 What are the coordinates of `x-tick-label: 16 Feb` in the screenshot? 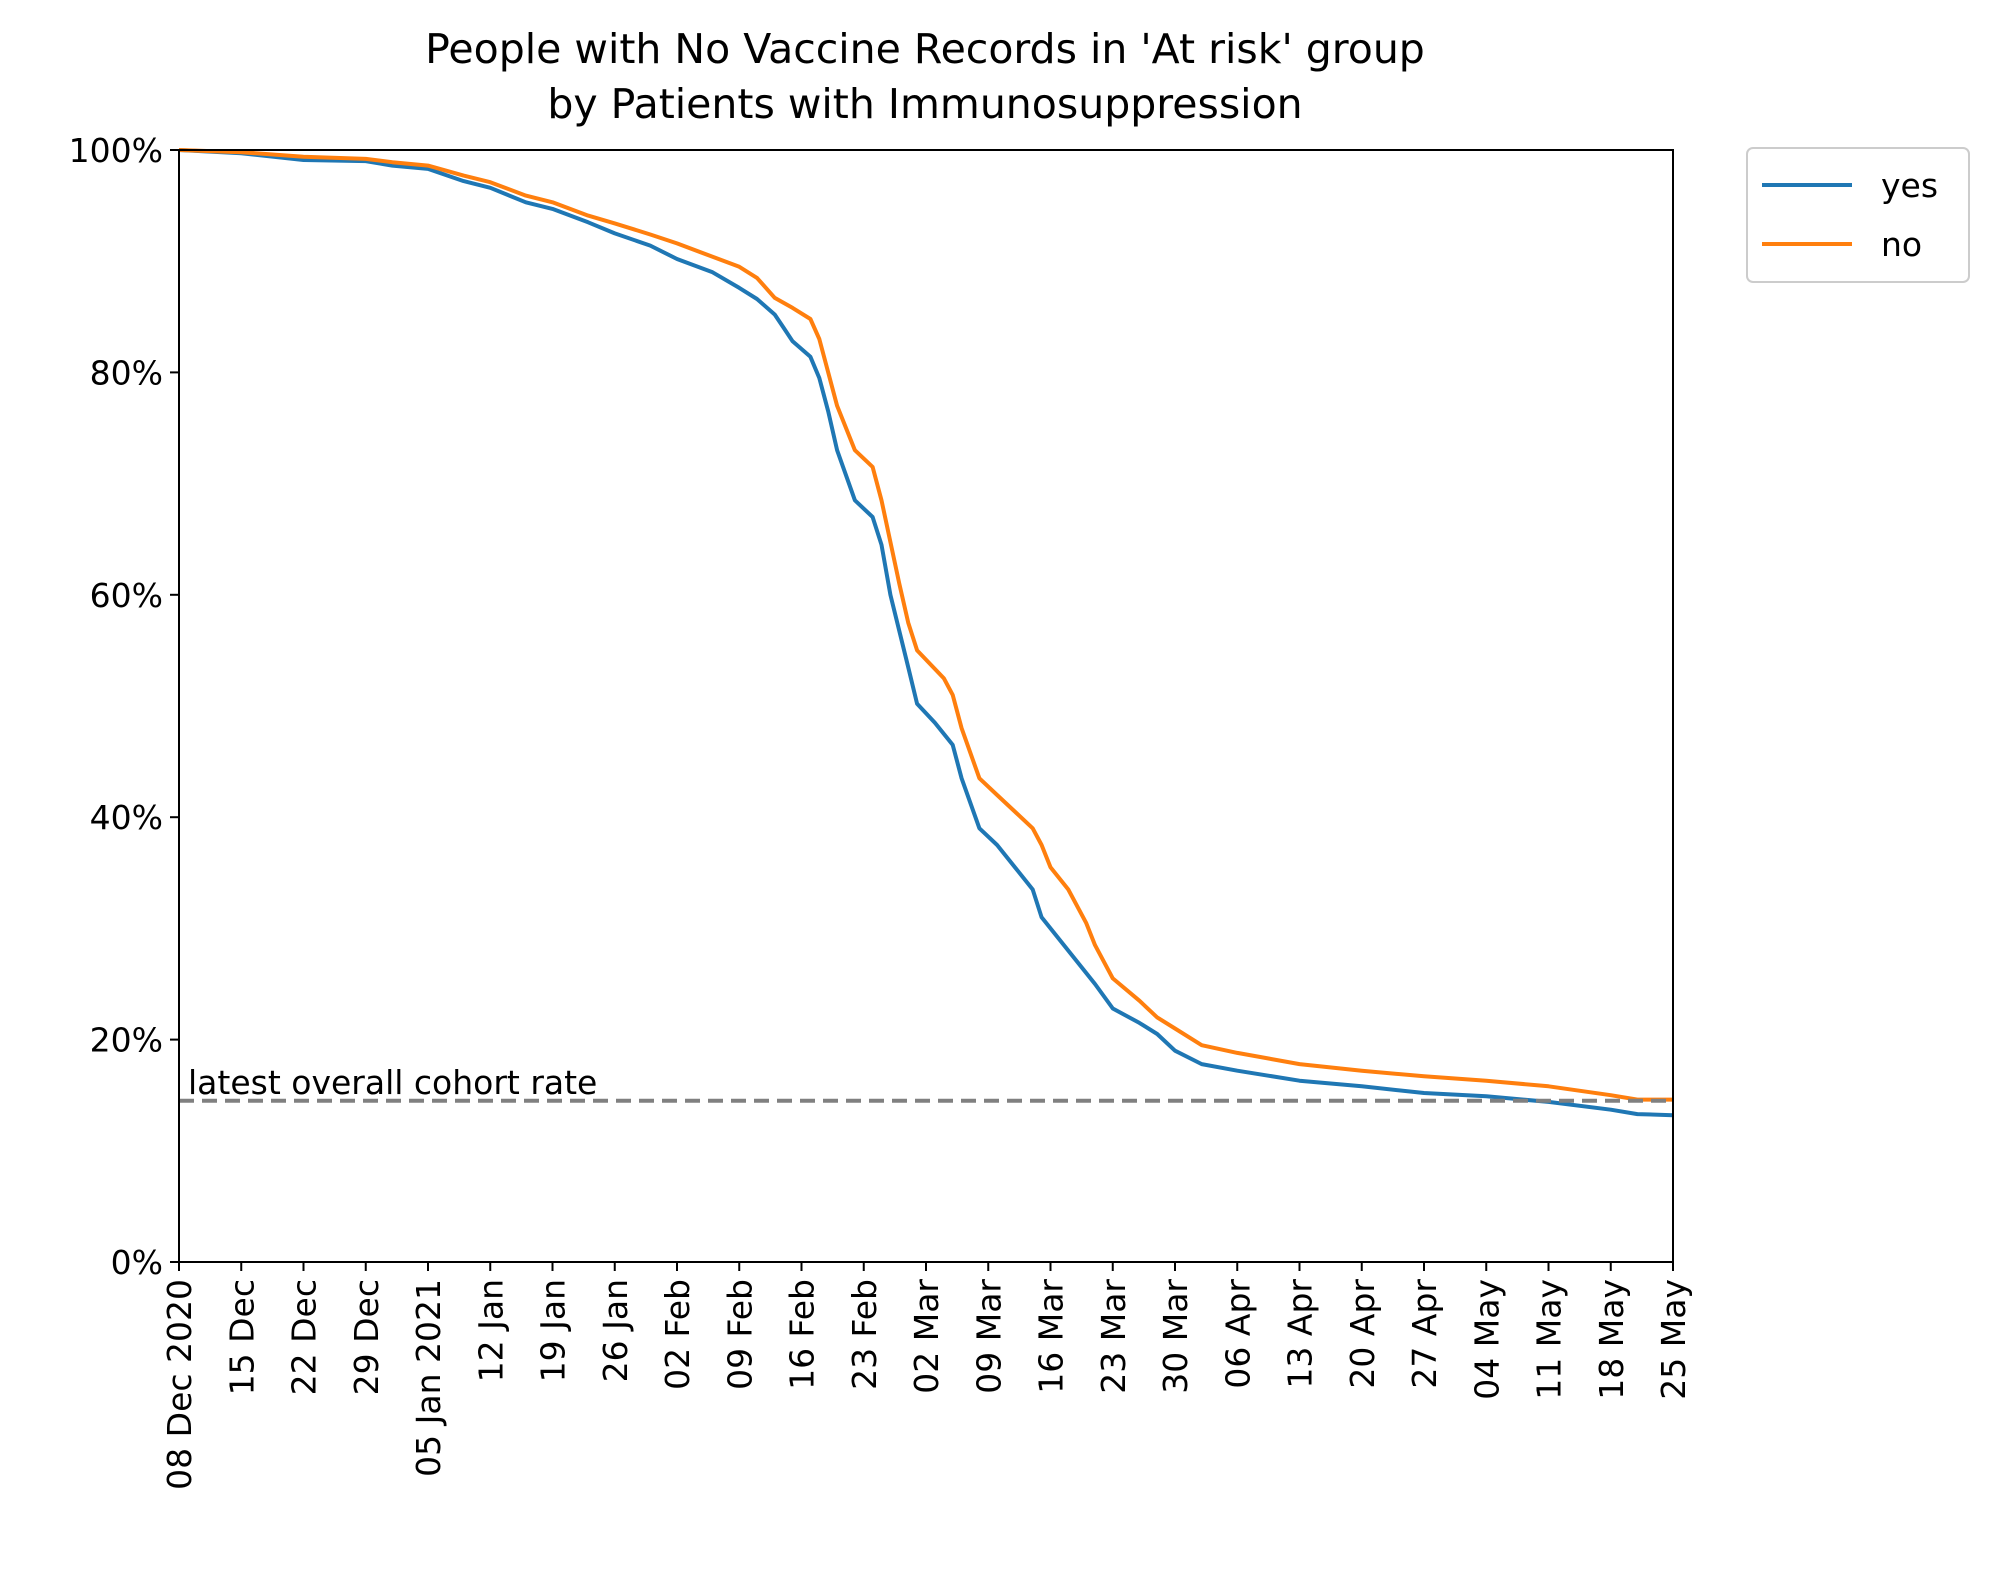 It's located at (802, 1334).